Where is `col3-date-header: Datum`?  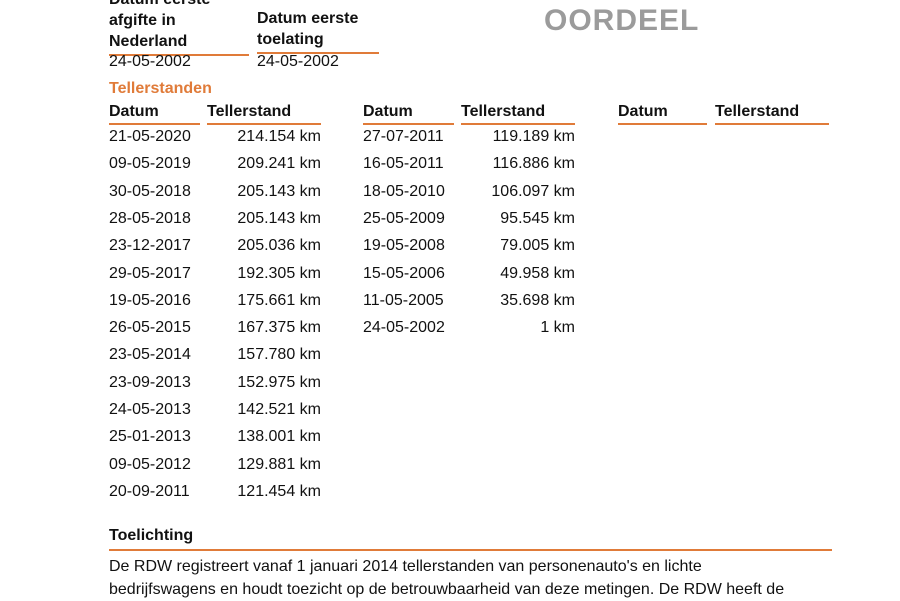 col3-date-header: Datum is located at coordinates (662, 113).